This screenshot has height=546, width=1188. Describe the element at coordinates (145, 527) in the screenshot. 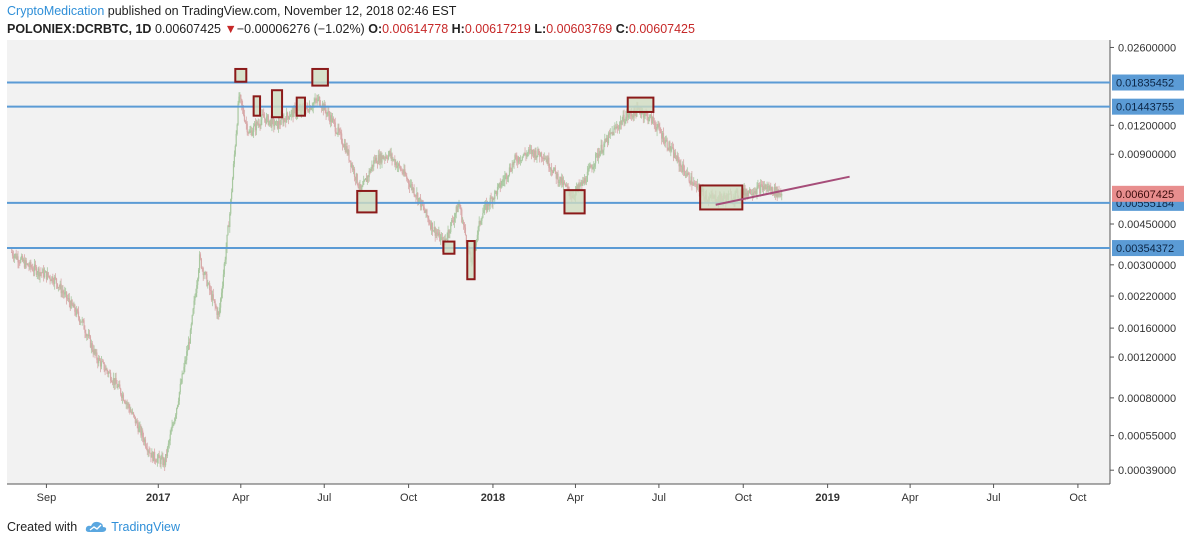

I see `tradingview-link: TradingView` at that location.